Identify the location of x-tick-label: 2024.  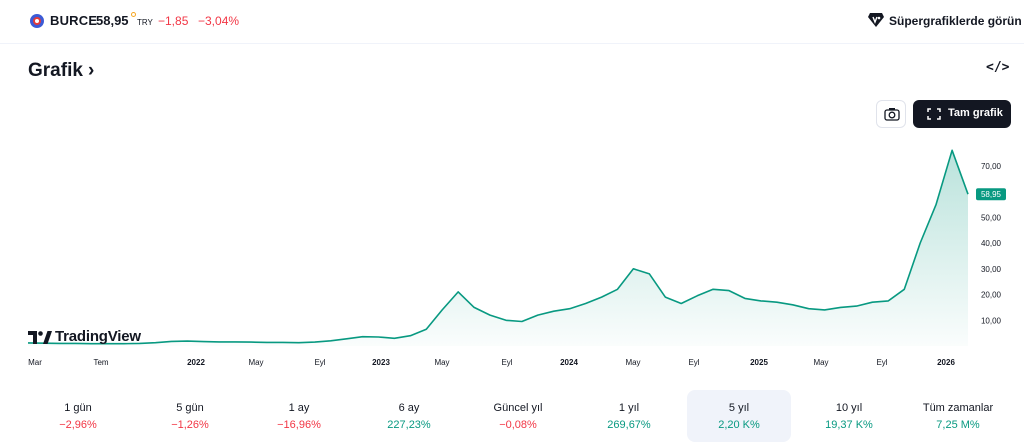
(569, 362).